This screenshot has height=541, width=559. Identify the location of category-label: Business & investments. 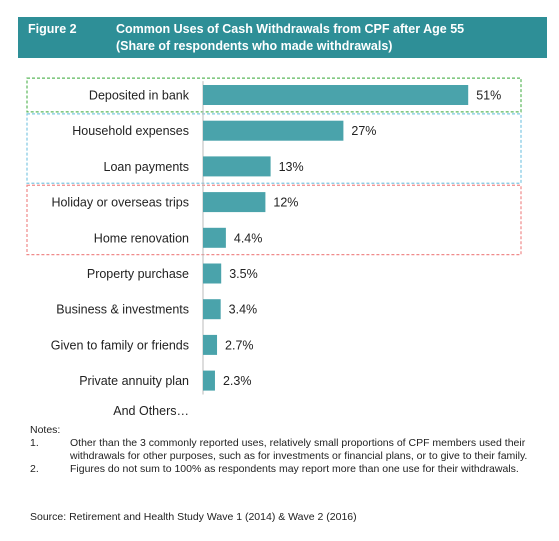
(122, 310).